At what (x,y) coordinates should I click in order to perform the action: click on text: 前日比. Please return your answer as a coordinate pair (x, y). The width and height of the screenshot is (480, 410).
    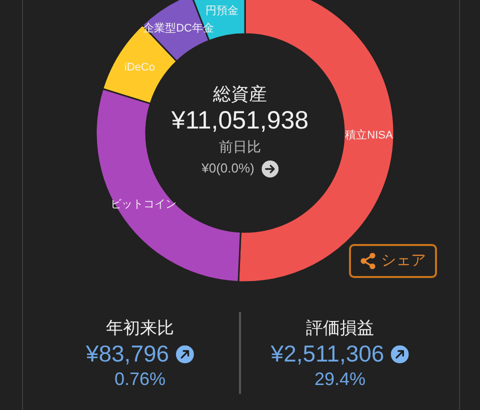
    Looking at the image, I should click on (240, 146).